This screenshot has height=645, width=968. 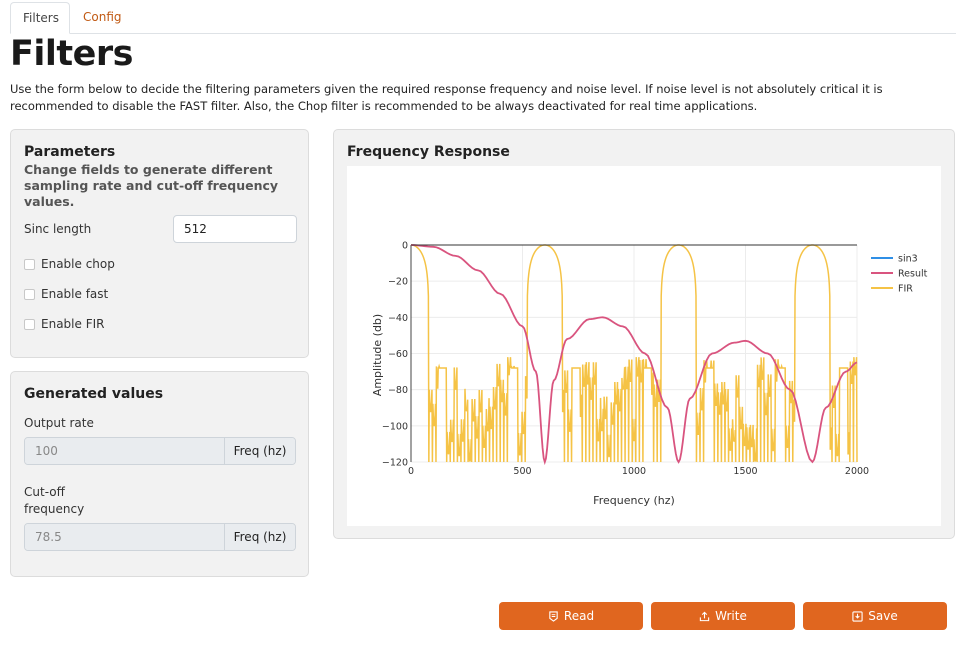 What do you see at coordinates (857, 471) in the screenshot?
I see `x-tick-label: 2000` at bounding box center [857, 471].